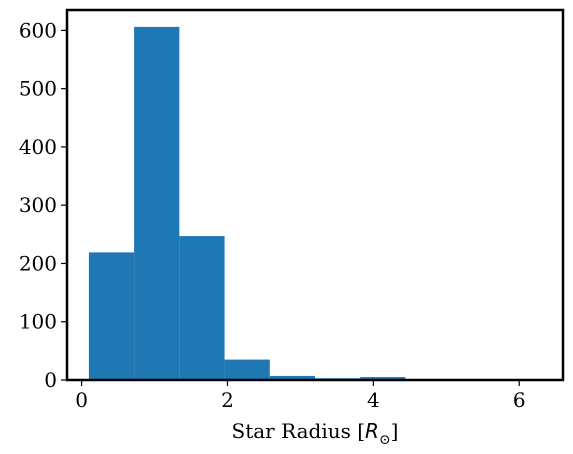 Image resolution: width=573 pixels, height=454 pixels. I want to click on x-tick-label: 6, so click(519, 400).